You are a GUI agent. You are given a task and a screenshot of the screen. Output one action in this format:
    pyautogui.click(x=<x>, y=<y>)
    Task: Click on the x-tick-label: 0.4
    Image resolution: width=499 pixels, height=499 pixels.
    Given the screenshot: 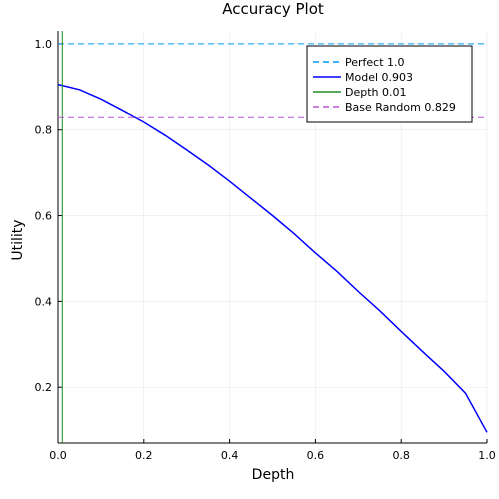 What is the action you would take?
    pyautogui.click(x=230, y=455)
    